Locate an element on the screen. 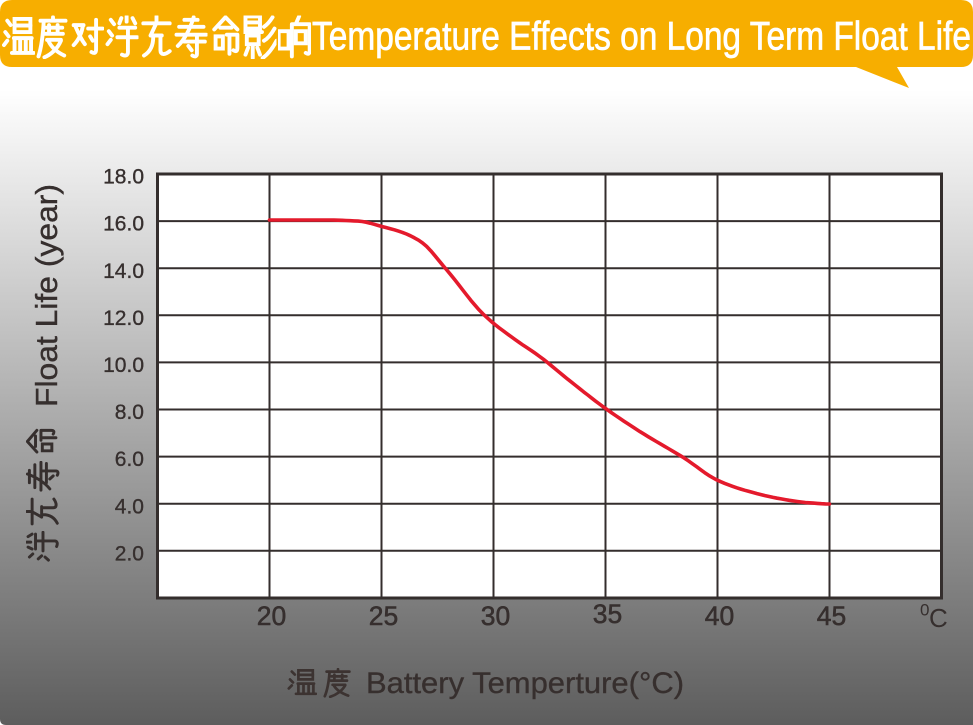 This screenshot has width=973, height=725. svg-text: 18.0 is located at coordinates (123, 177).